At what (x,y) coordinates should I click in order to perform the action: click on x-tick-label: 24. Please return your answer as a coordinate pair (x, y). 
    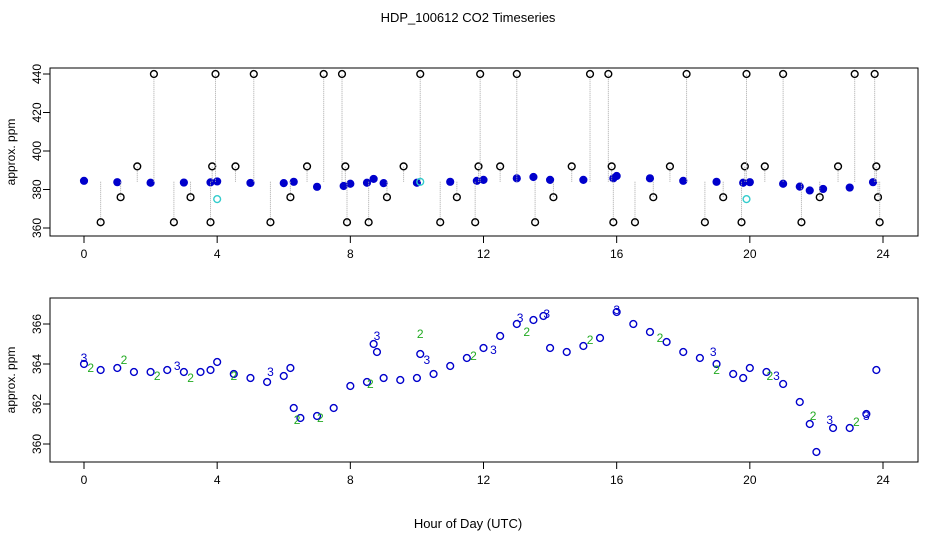
    Looking at the image, I should click on (883, 254).